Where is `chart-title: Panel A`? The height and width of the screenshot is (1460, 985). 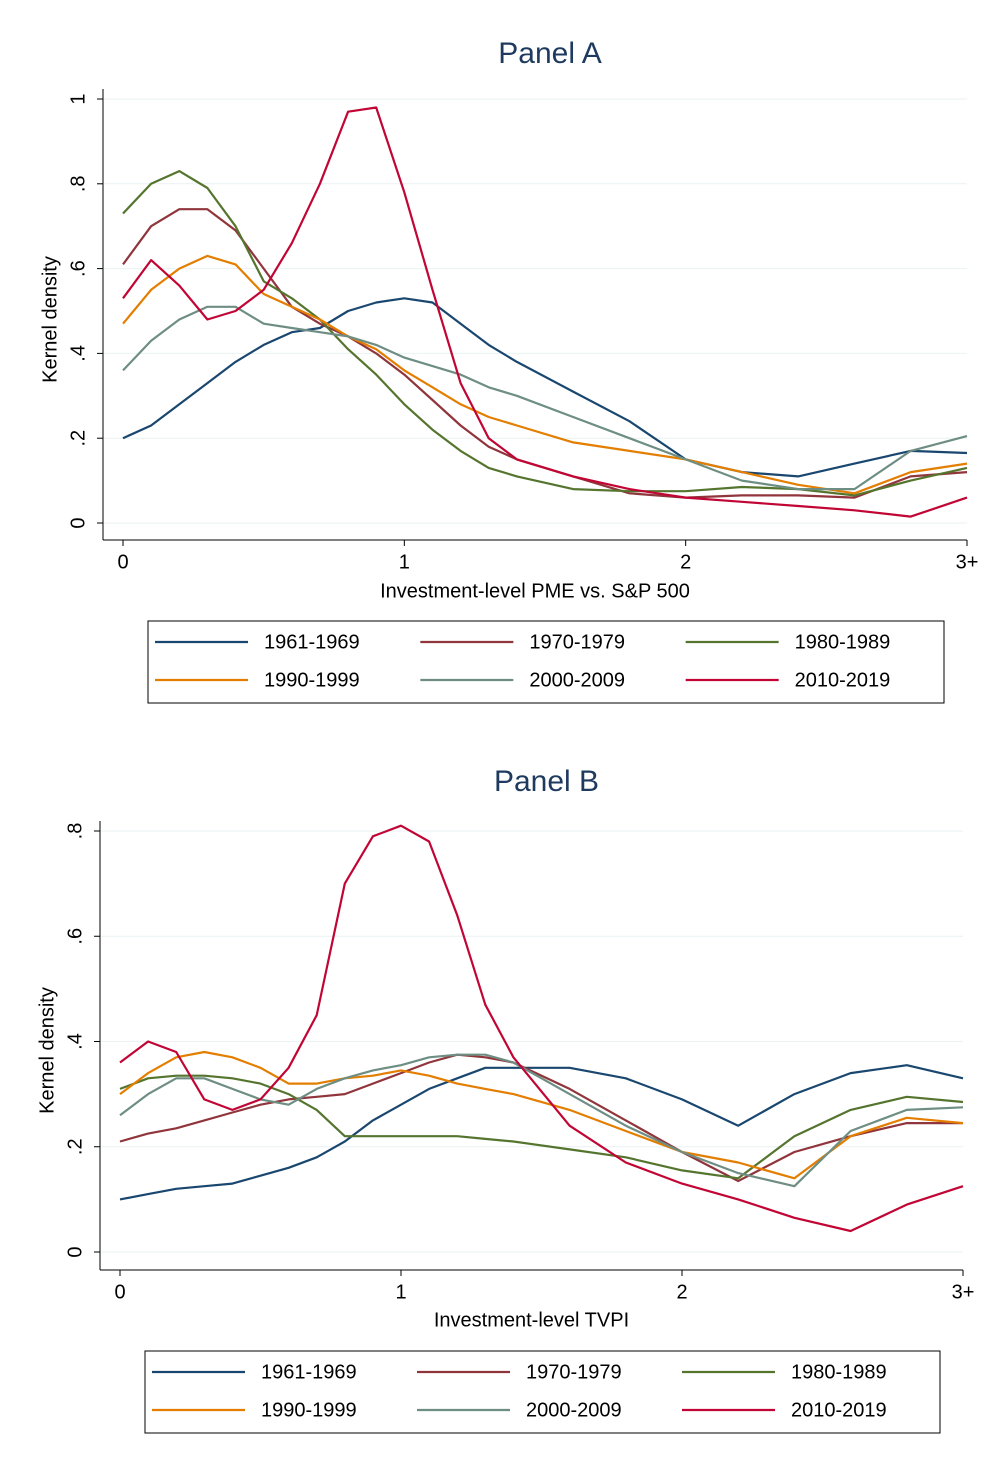
chart-title: Panel A is located at coordinates (549, 53).